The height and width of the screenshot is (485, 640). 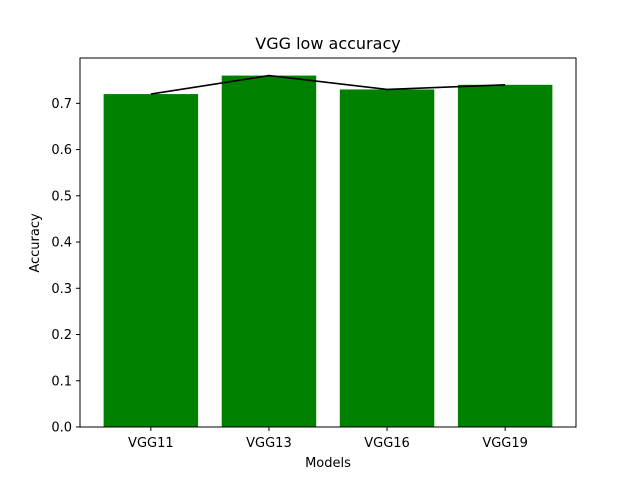 What do you see at coordinates (387, 443) in the screenshot?
I see `x-tick-label: VGG16` at bounding box center [387, 443].